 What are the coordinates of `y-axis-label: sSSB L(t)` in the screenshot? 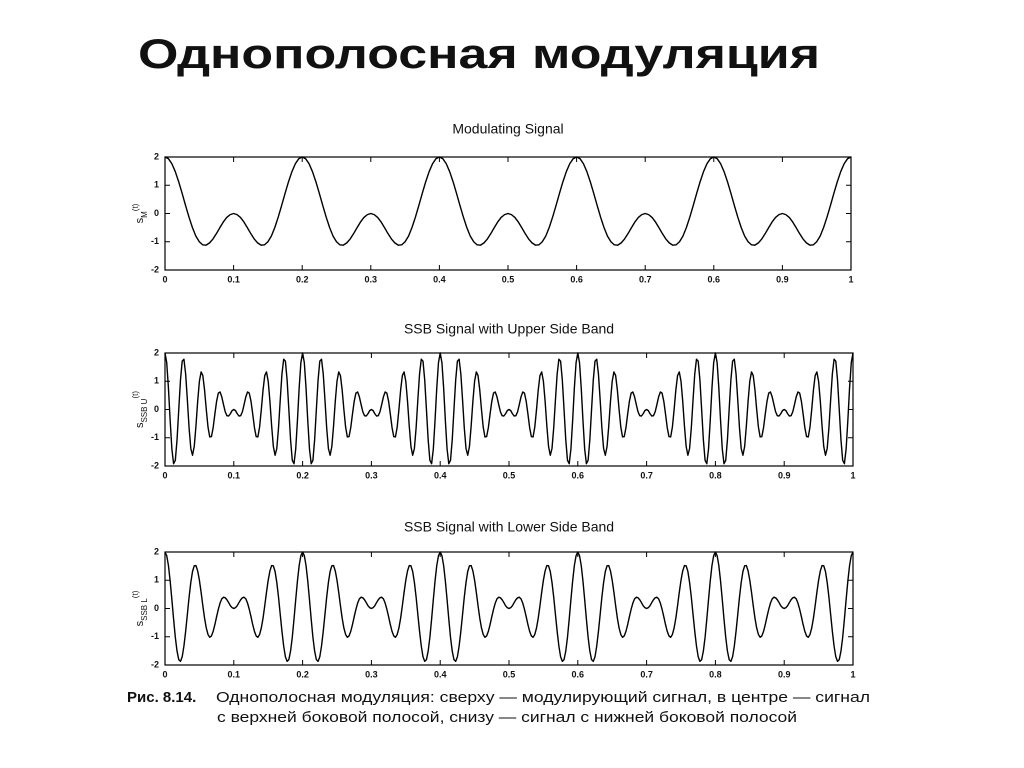 It's located at (140, 608).